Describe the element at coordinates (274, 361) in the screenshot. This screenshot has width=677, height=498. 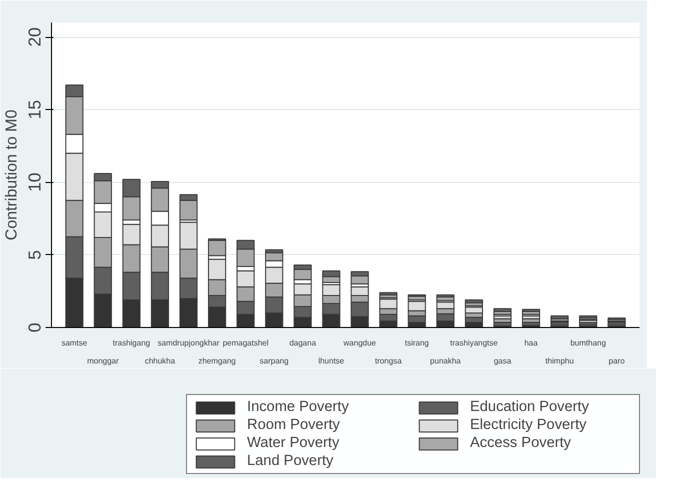
I see `x-tick-label: sarpang` at that location.